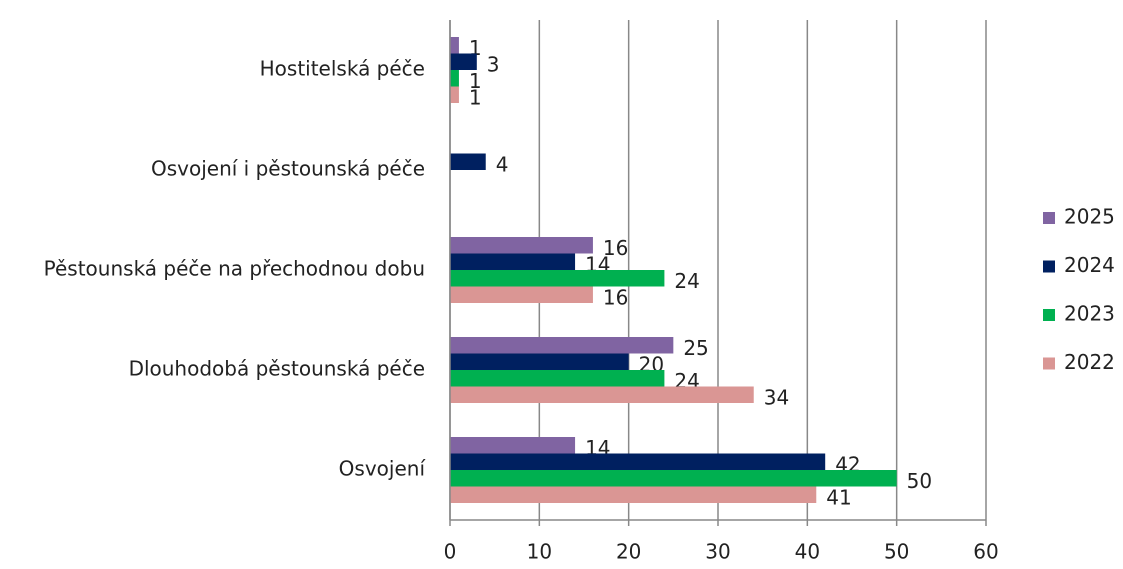 This screenshot has height=569, width=1123. Describe the element at coordinates (919, 481) in the screenshot. I see `value-label: 50` at that location.